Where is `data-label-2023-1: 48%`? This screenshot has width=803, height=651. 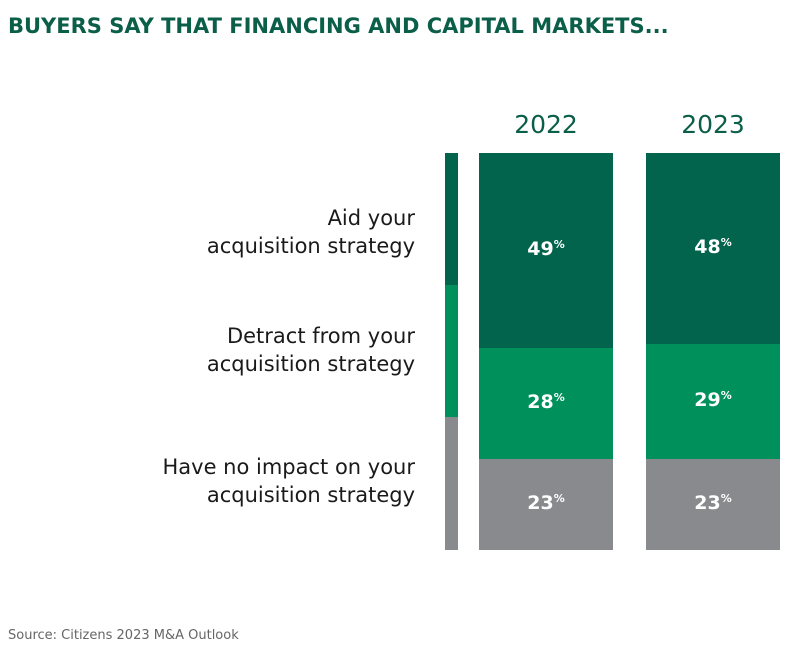
data-label-2023-1: 48% is located at coordinates (713, 247).